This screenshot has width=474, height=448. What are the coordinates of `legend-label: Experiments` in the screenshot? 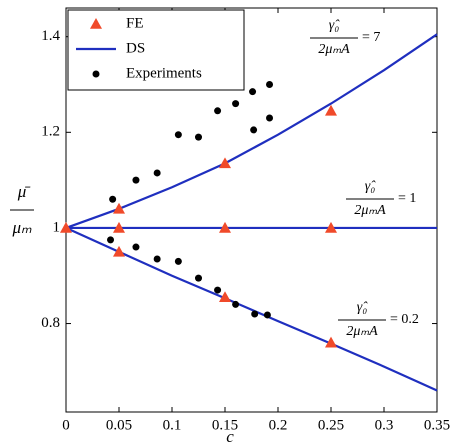 It's located at (164, 73).